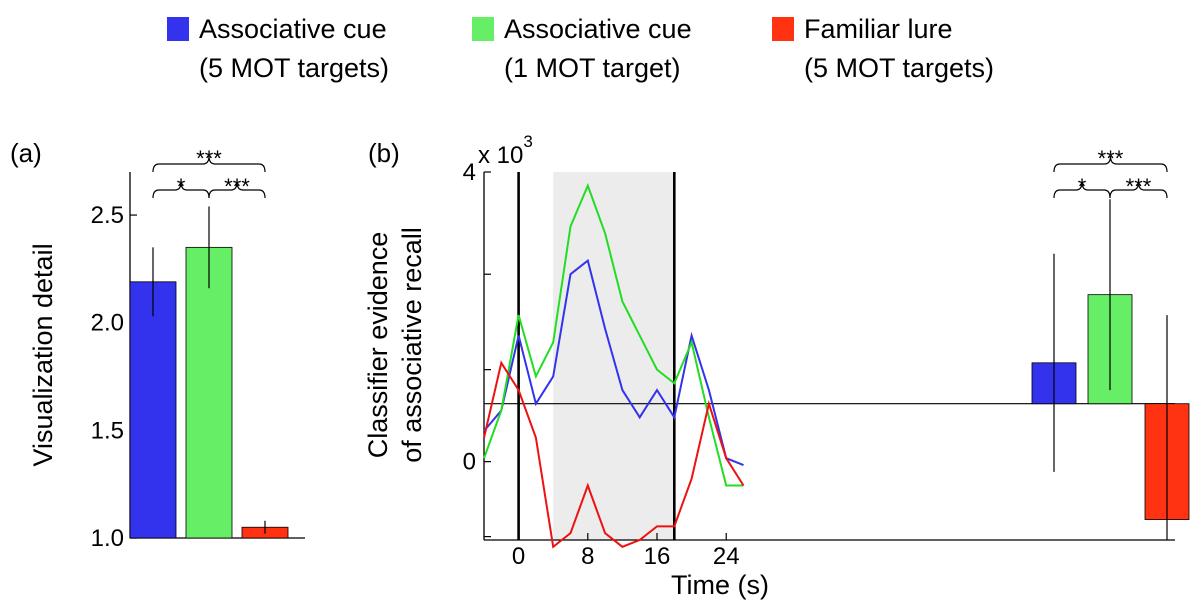 The width and height of the screenshot is (1190, 605). What do you see at coordinates (720, 585) in the screenshot?
I see `panel-b-x-axis-label: Time (s)` at bounding box center [720, 585].